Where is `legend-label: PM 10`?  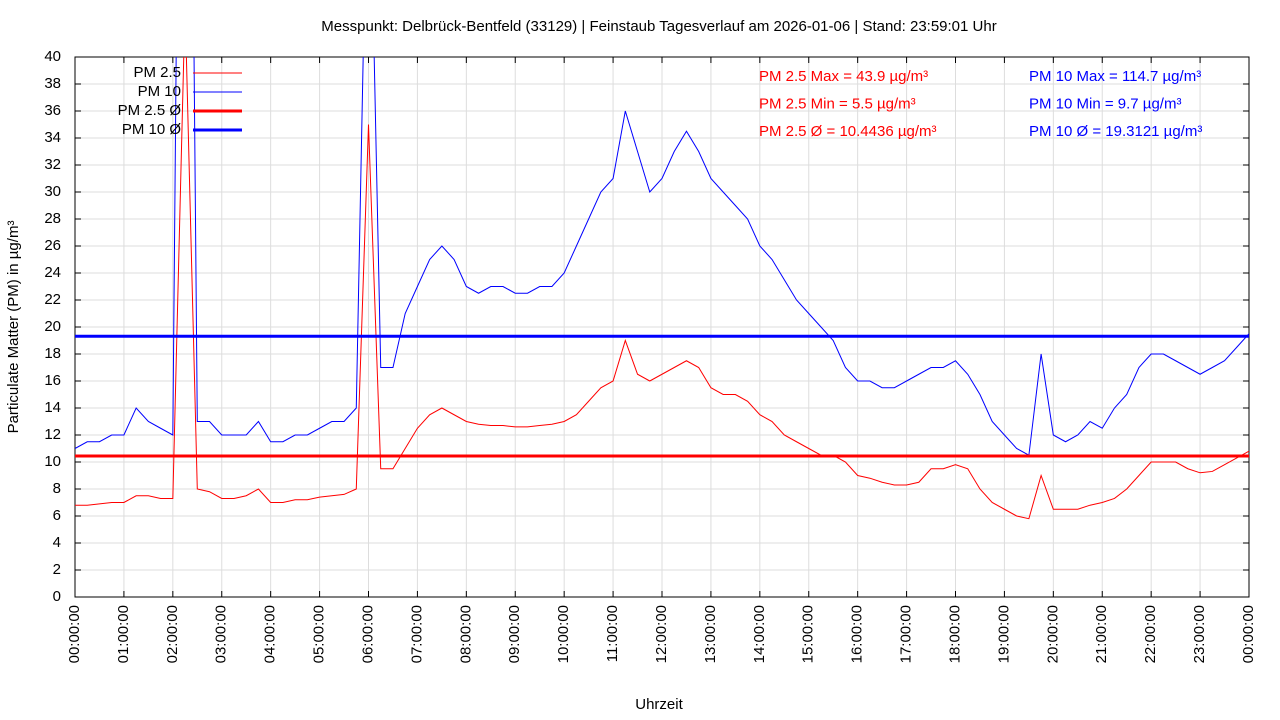 legend-label: PM 10 is located at coordinates (159, 91).